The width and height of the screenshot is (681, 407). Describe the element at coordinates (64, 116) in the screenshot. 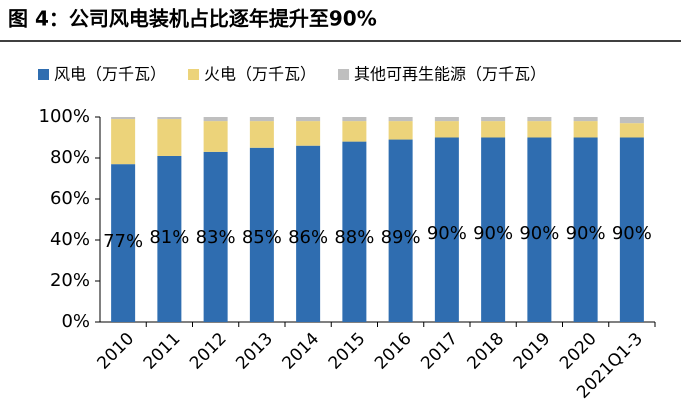

I see `y-tick-label: 100%` at that location.